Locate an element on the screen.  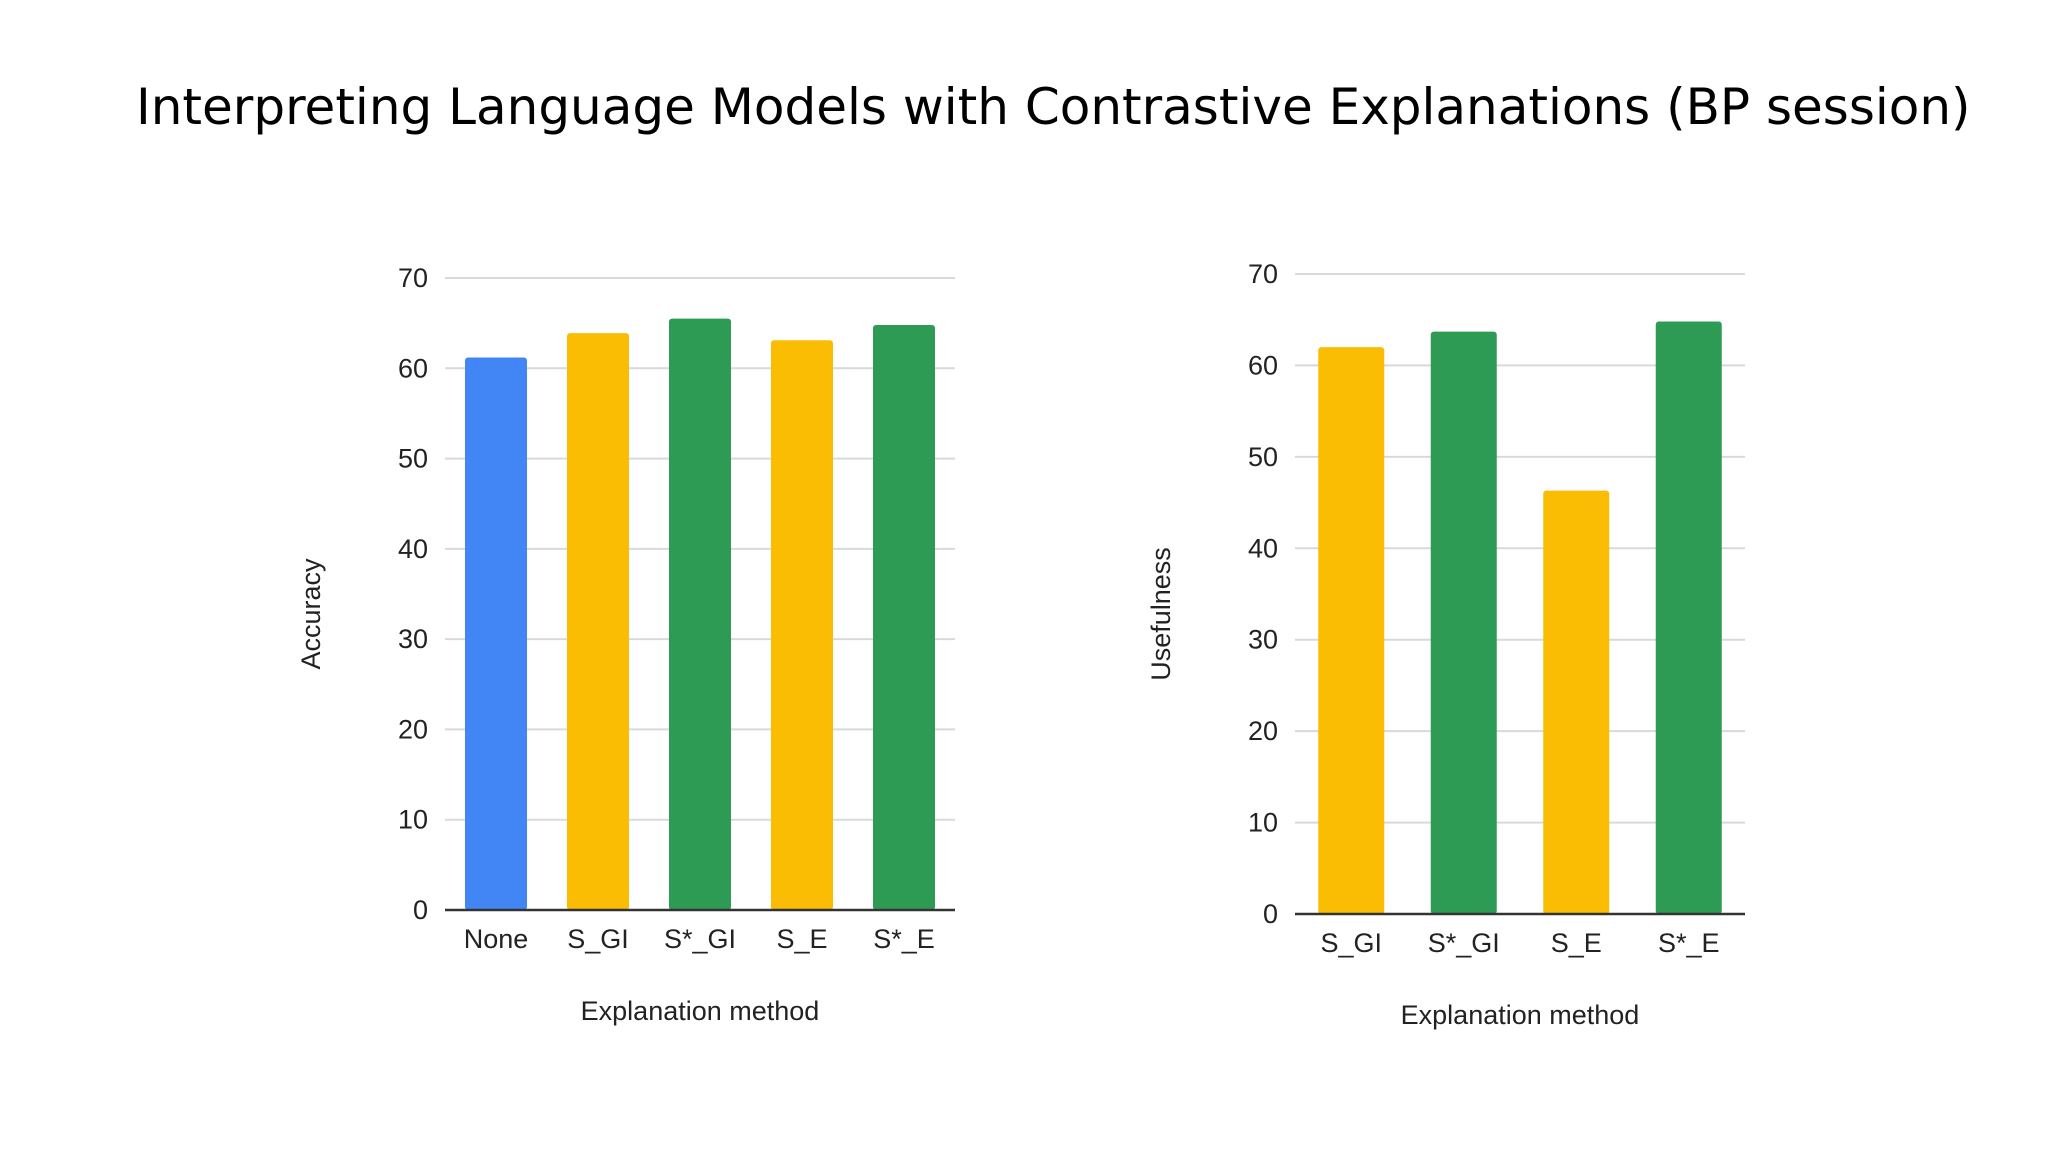
y-axis-title: Accuracy is located at coordinates (311, 614).